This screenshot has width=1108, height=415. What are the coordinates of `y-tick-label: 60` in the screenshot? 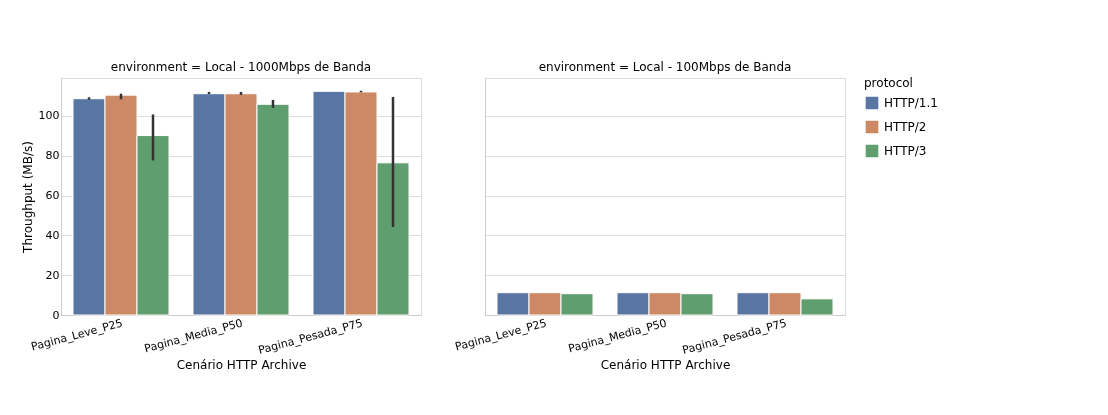 It's located at (52, 195).